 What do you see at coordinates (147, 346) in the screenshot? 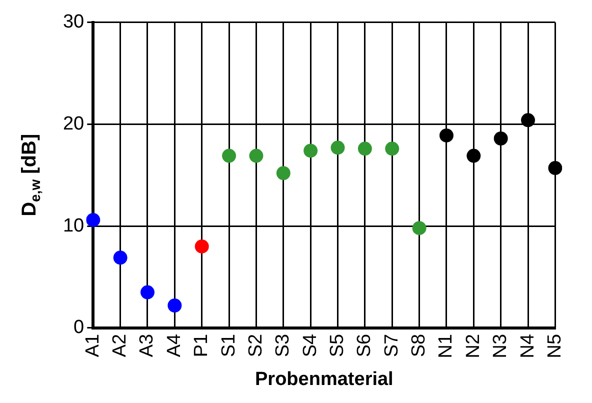
I see `x-tick-label: A3` at bounding box center [147, 346].